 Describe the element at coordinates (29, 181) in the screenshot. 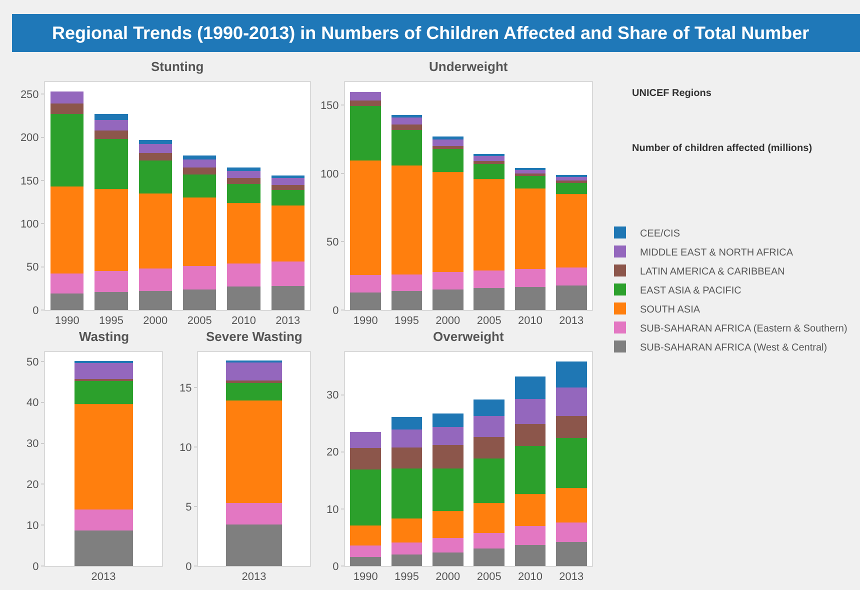

I see `y-tick-label: 150` at that location.